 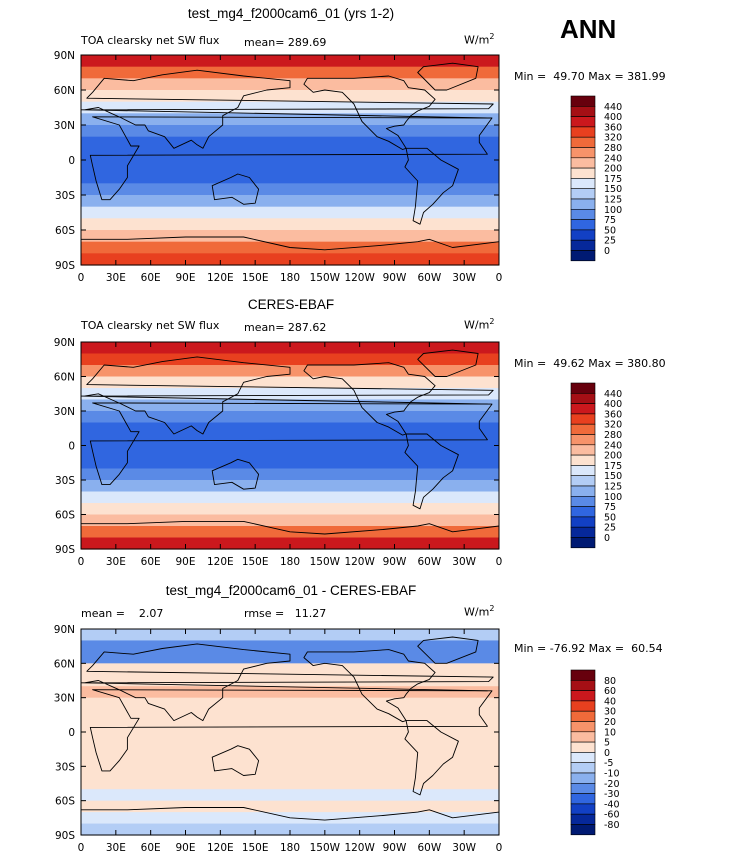 I want to click on x-tick-label: 90W, so click(x=395, y=278).